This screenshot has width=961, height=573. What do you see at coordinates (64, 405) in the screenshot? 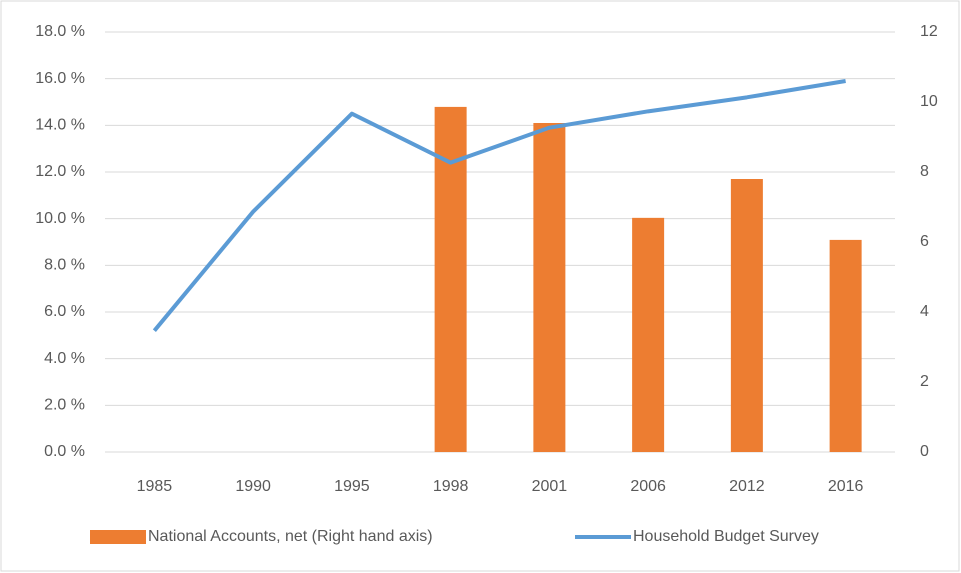
I see `y-tick-label: 2.0 %` at bounding box center [64, 405].